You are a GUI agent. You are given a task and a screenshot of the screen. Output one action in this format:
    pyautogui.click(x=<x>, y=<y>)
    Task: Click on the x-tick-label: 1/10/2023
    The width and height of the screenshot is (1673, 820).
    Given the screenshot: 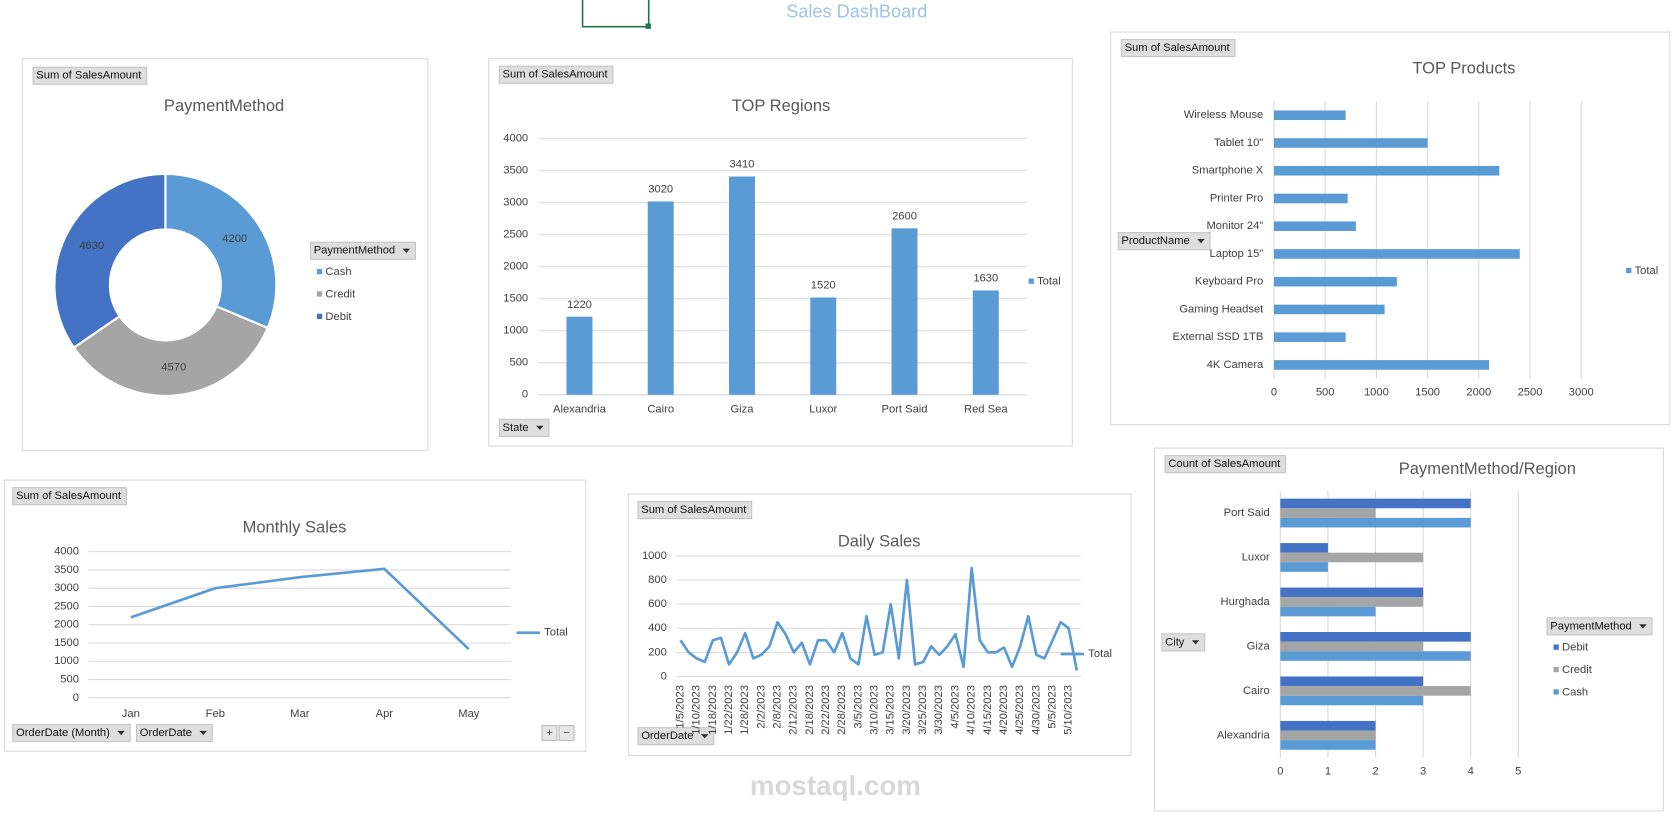 What is the action you would take?
    pyautogui.click(x=697, y=710)
    